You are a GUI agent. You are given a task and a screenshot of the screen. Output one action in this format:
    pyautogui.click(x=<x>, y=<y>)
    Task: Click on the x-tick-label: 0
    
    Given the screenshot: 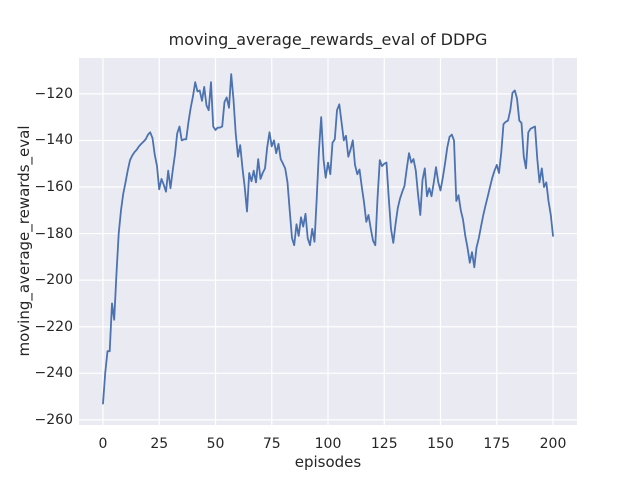 What is the action you would take?
    pyautogui.click(x=103, y=444)
    